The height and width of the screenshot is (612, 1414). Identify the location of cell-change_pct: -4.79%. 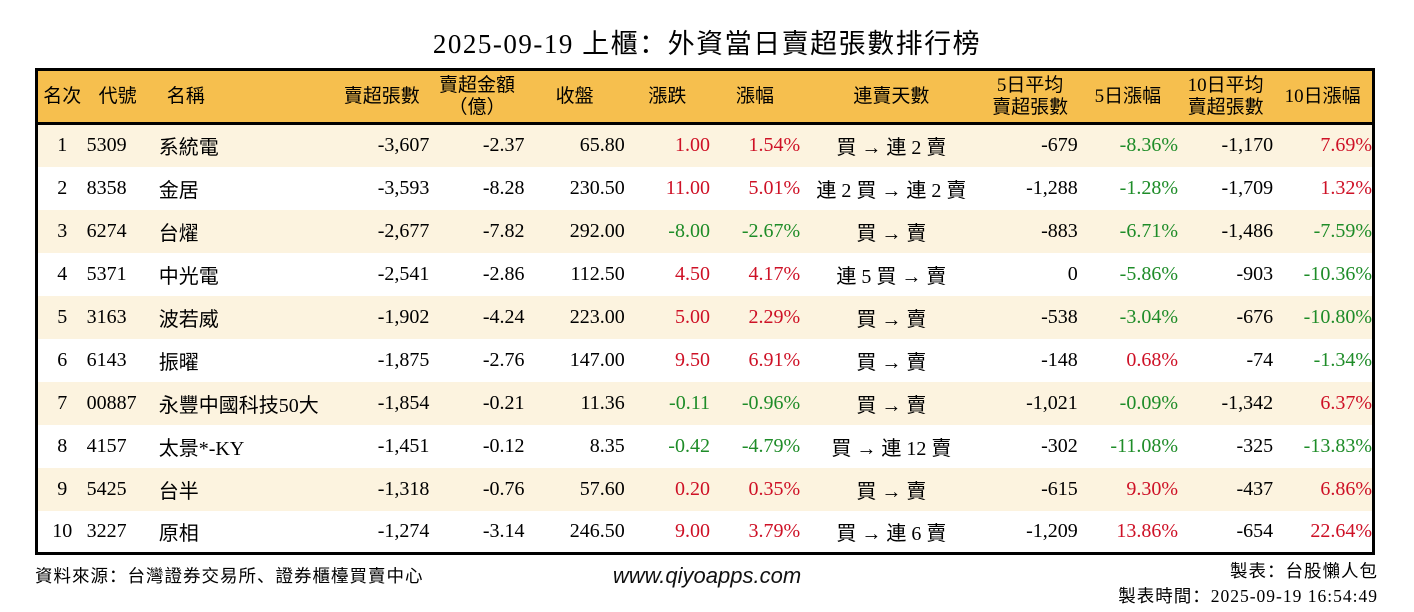
(771, 445).